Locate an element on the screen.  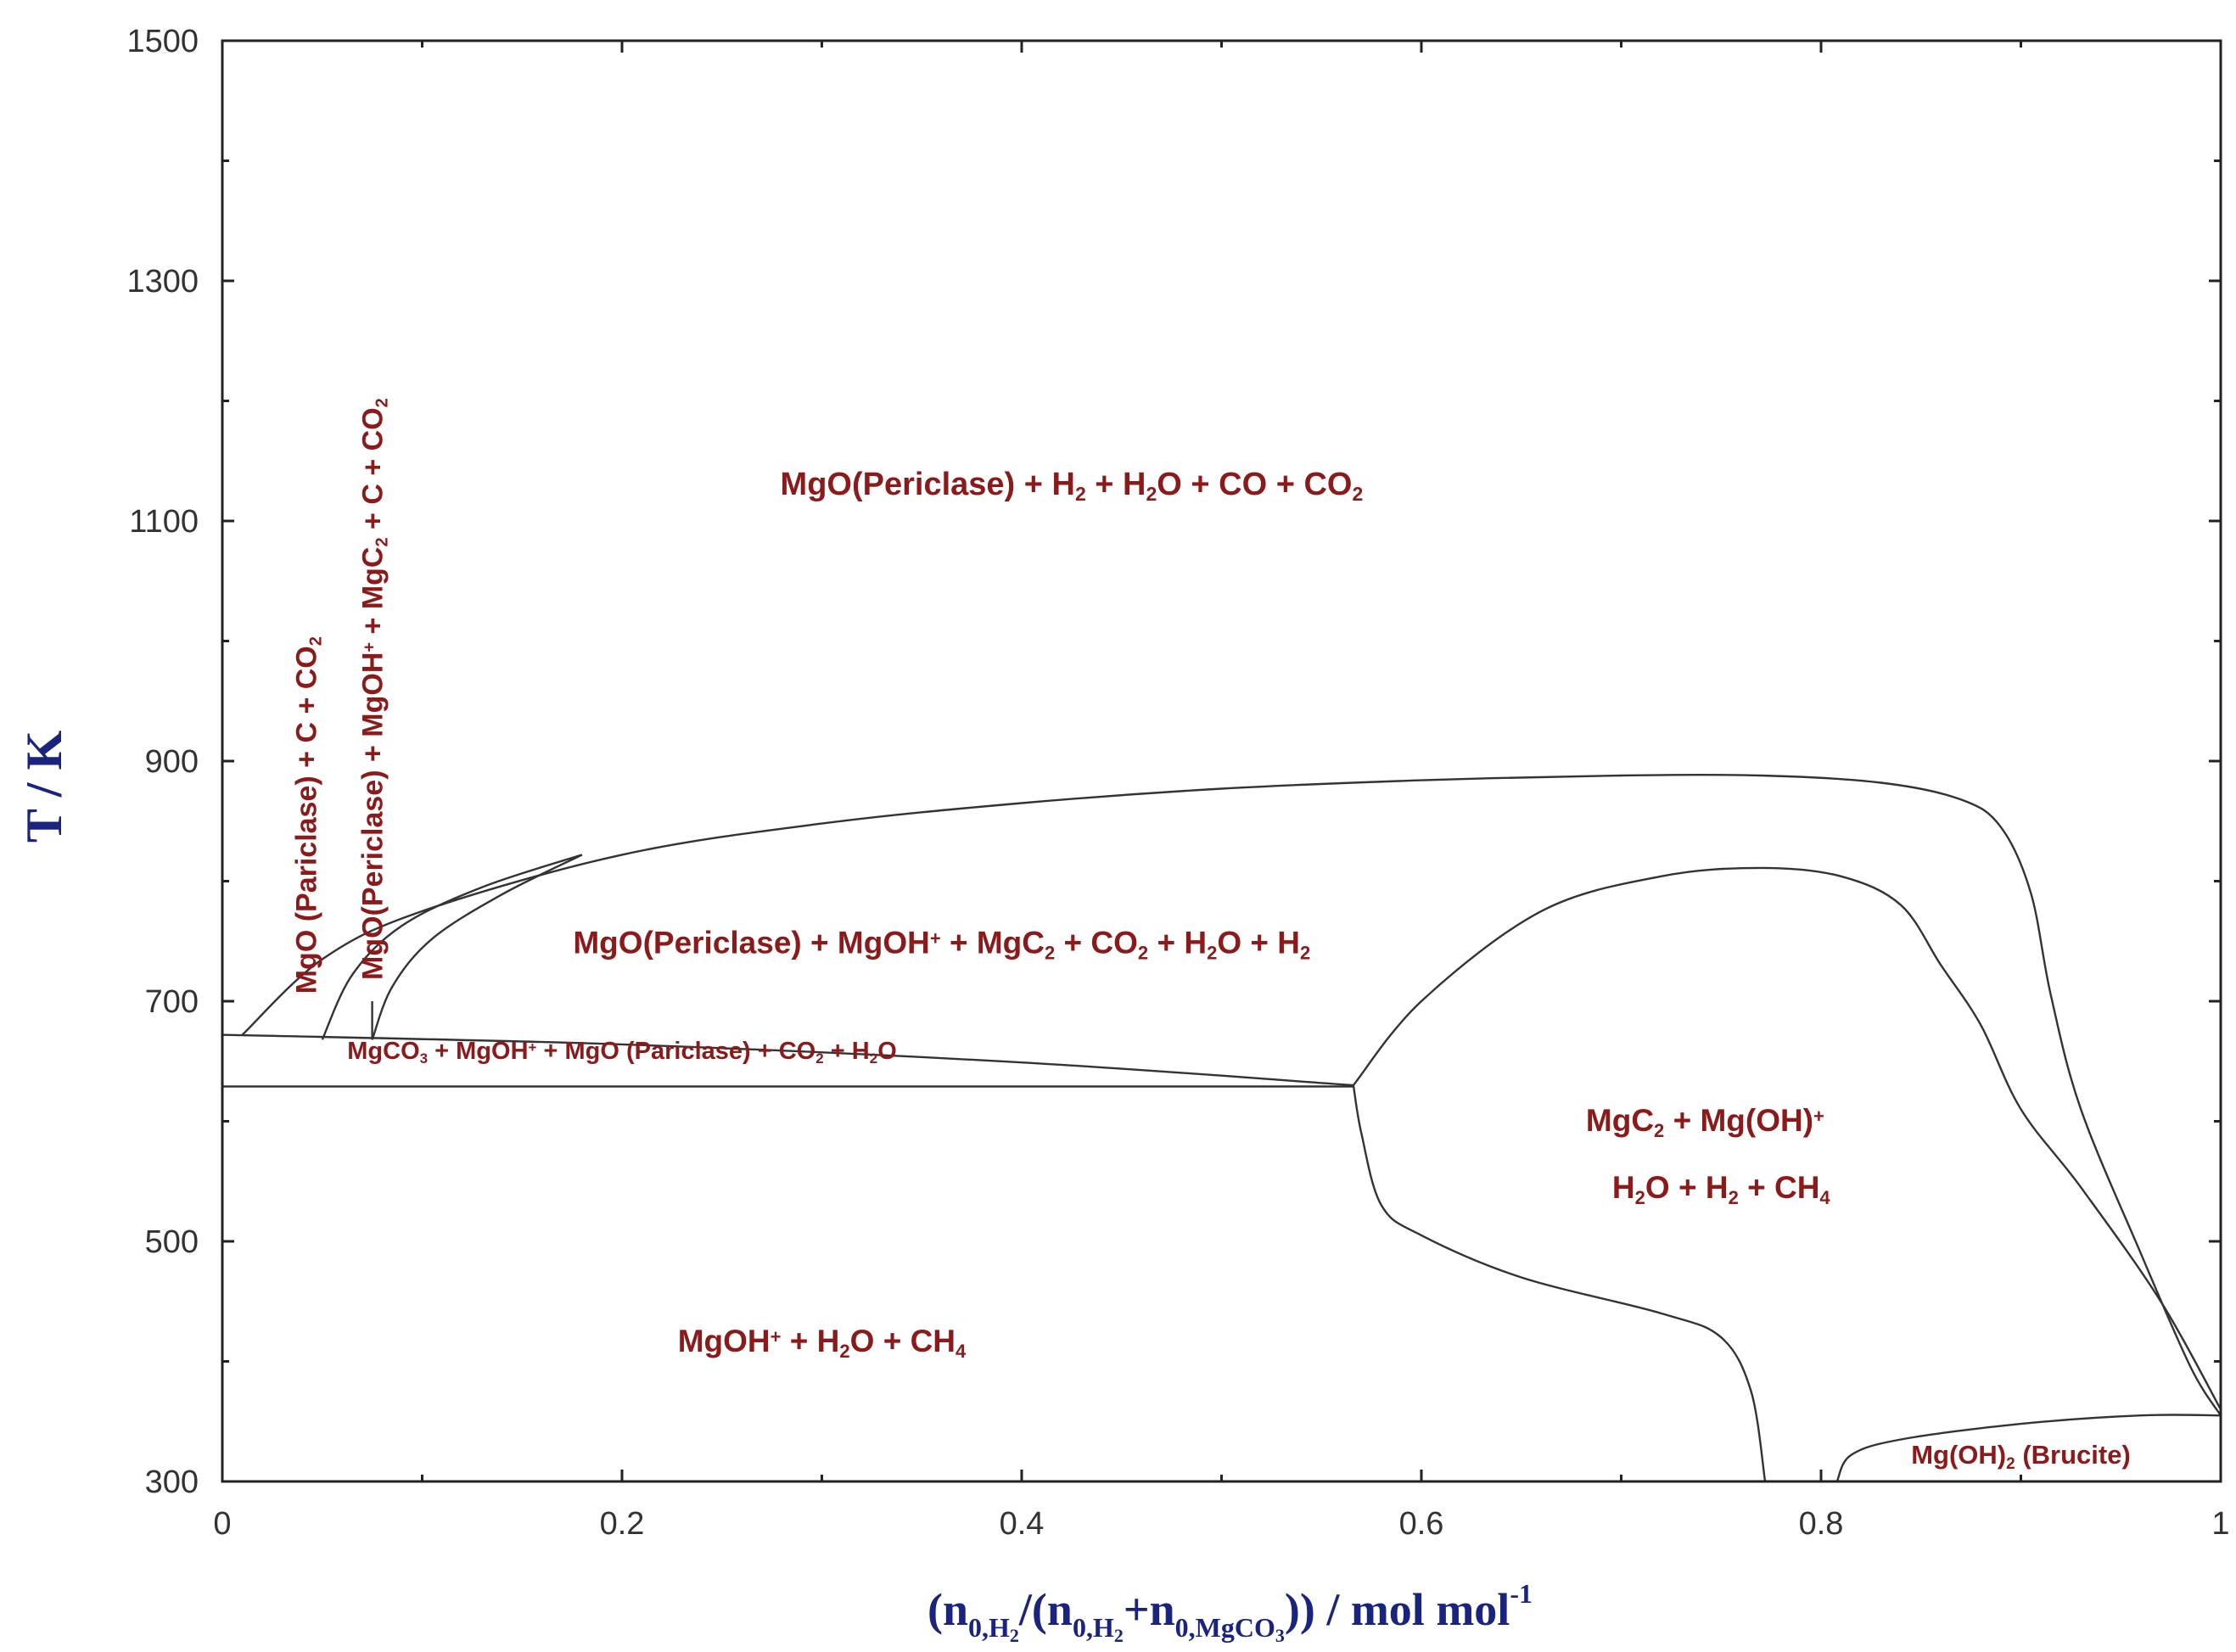
x-axis-title-part: 3 is located at coordinates (1280, 1636).